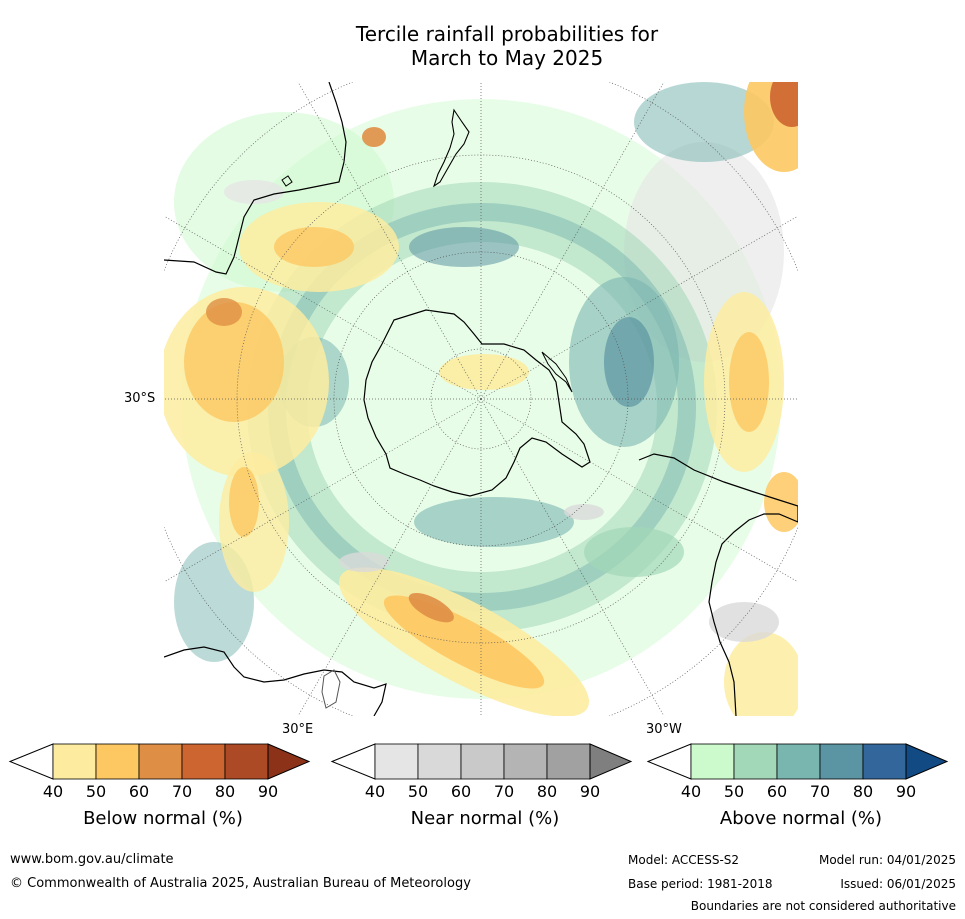  Describe the element at coordinates (477, 403) in the screenshot. I see `coastline-antarctica` at that location.